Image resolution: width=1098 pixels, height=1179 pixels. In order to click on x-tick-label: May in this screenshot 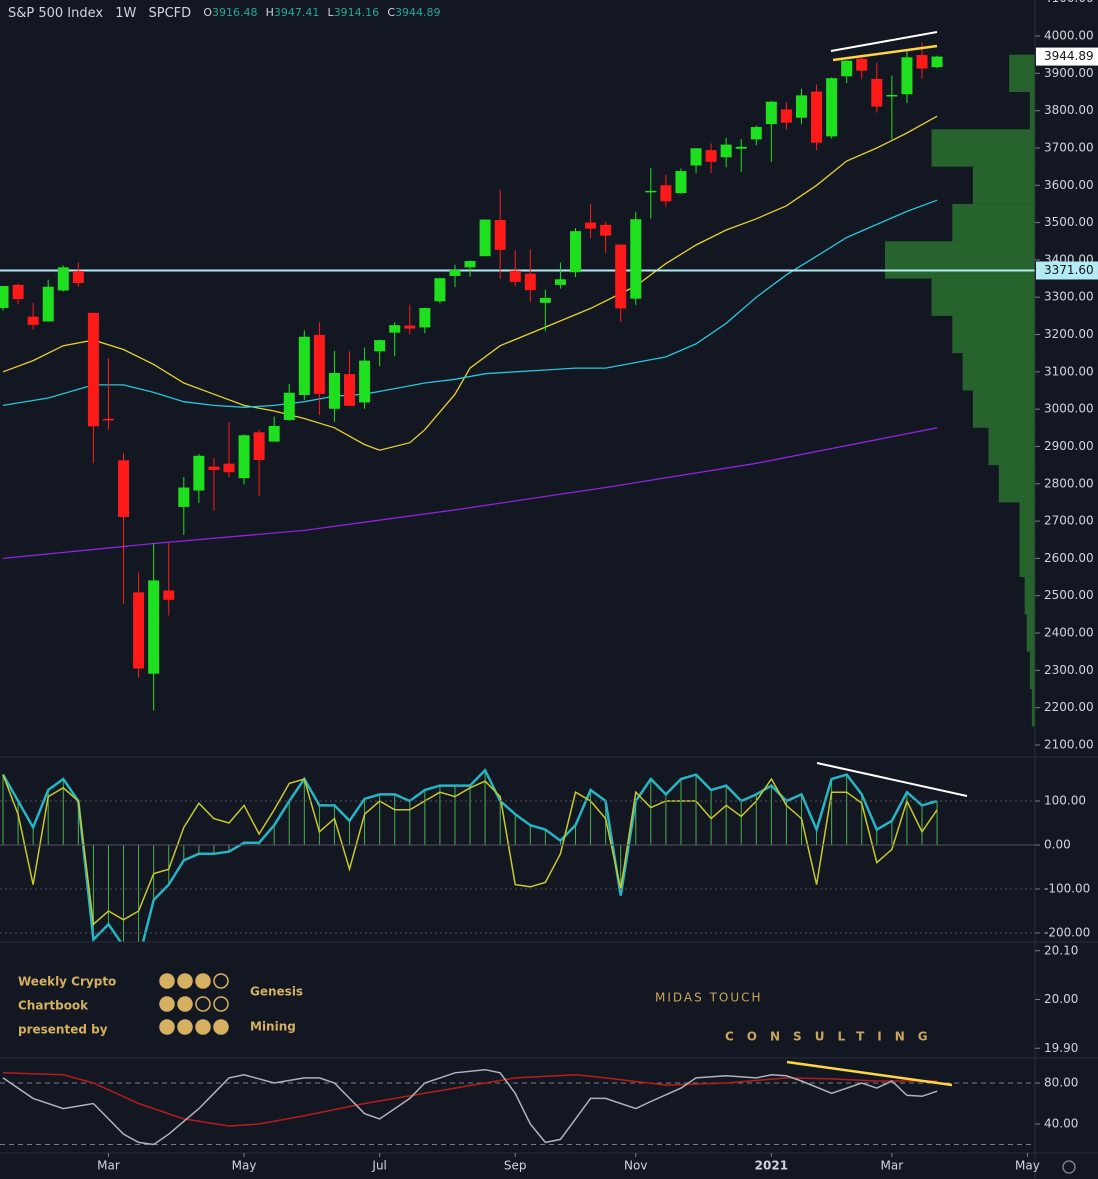, I will do `click(244, 1166)`.